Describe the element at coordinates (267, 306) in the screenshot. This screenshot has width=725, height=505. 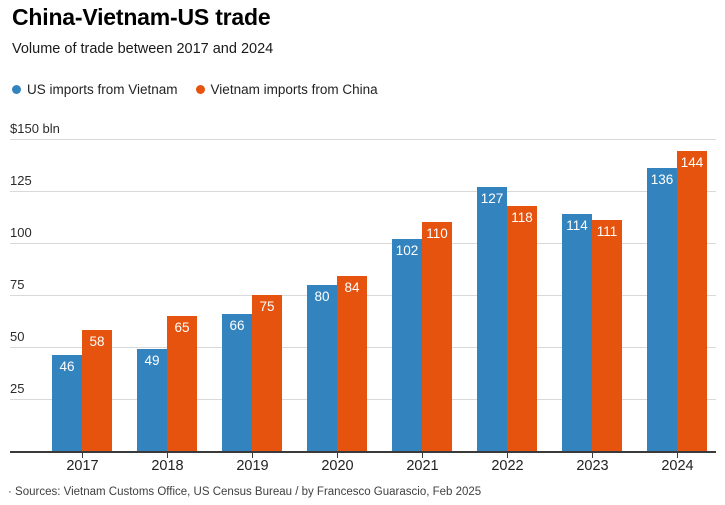
I see `bar-value-label: 75` at that location.